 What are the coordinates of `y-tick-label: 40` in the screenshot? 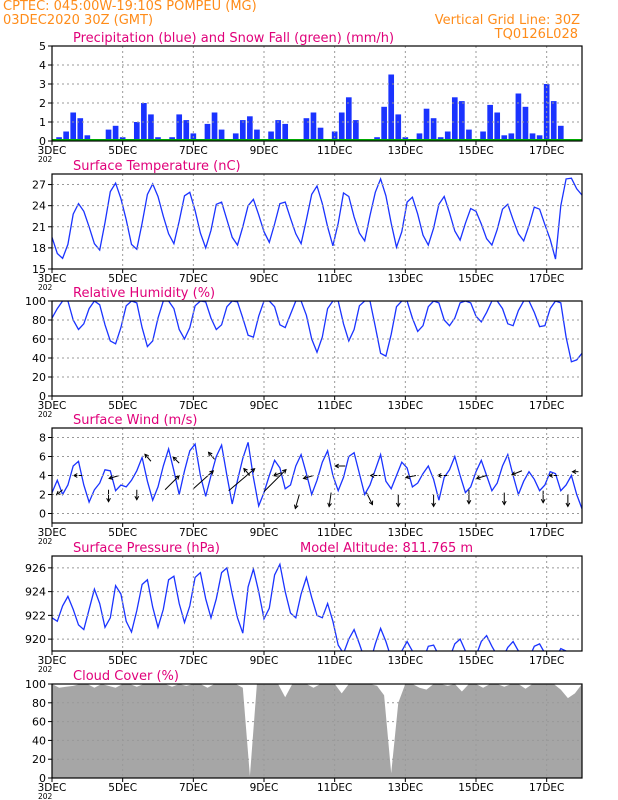 It's located at (39, 358).